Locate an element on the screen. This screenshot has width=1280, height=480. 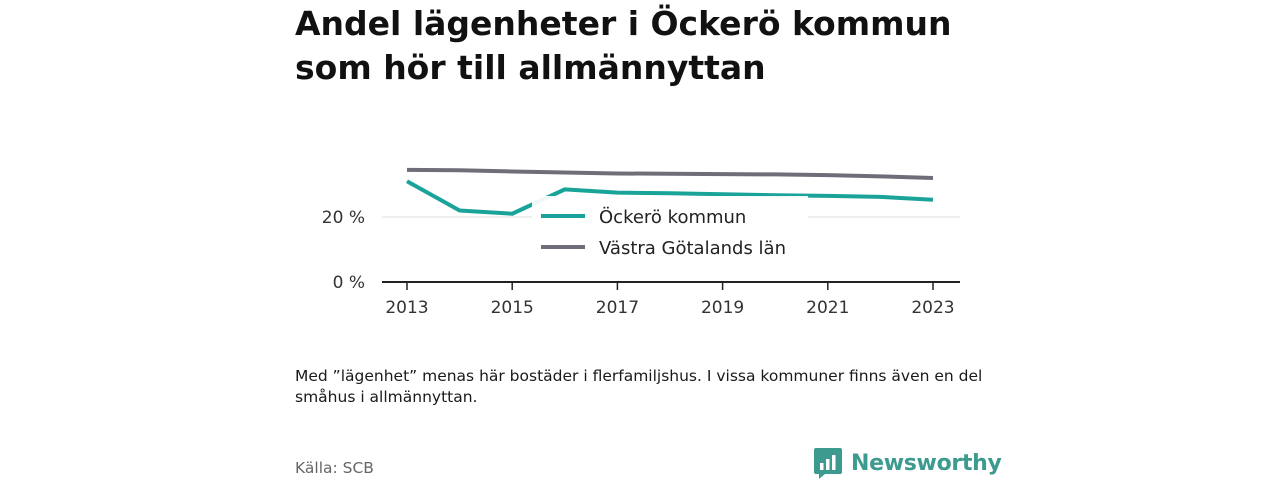
legend-background is located at coordinates (670, 231).